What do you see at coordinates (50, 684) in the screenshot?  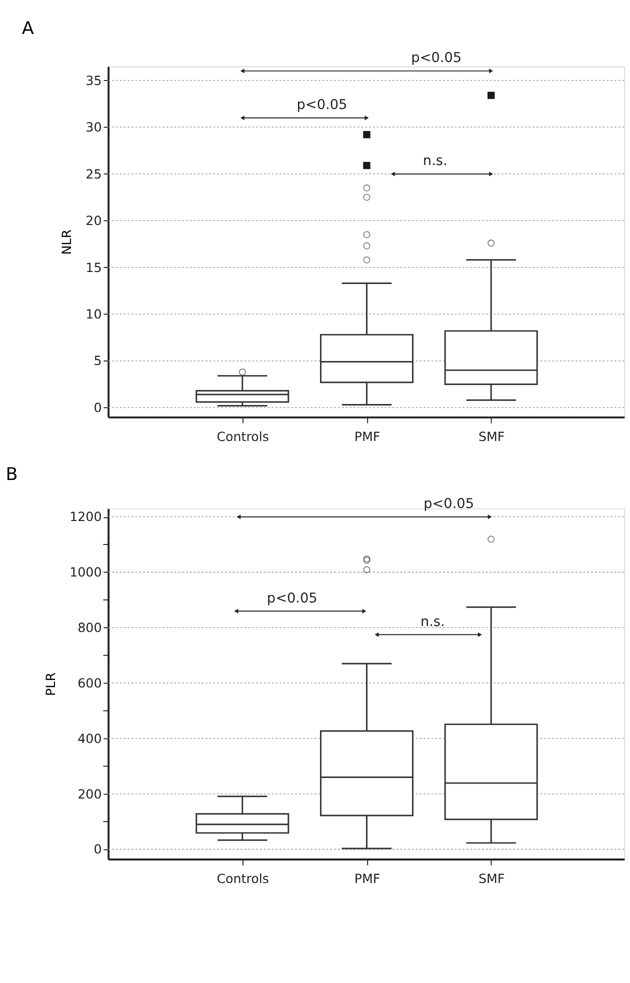 I see `y-axis-title: PLR` at bounding box center [50, 684].